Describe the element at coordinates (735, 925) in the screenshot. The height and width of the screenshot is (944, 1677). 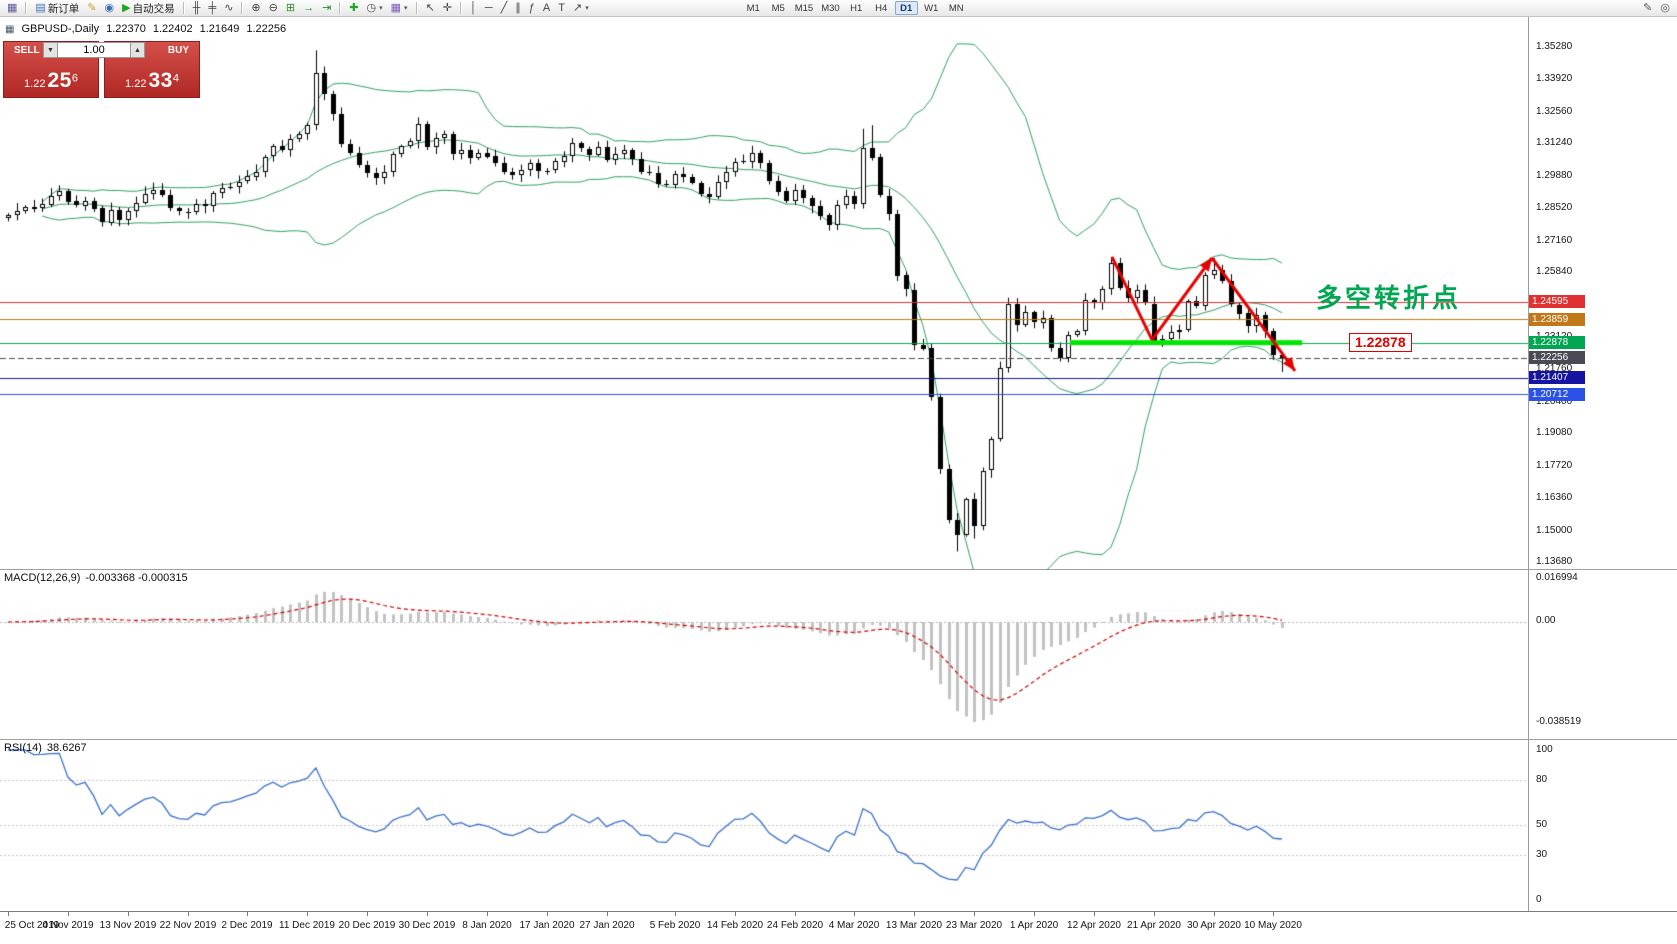
I see `time-label: 14 Feb 2020` at that location.